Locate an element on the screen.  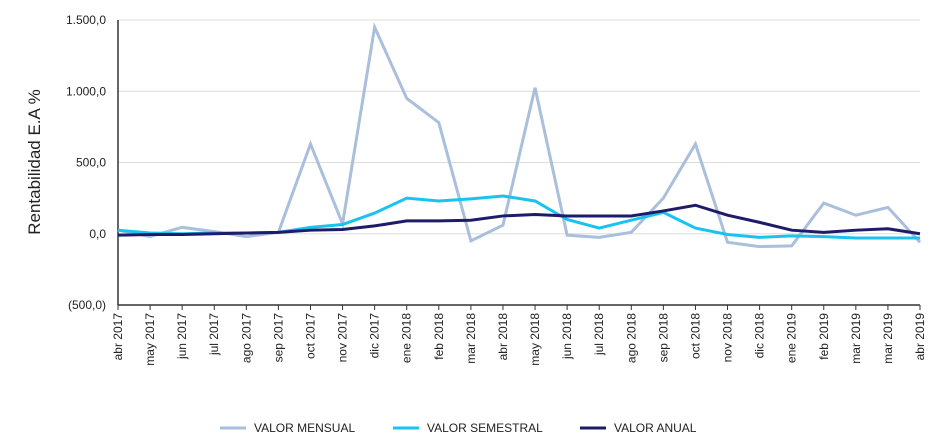
y-tick-label: 1.000,0 is located at coordinates (86, 91).